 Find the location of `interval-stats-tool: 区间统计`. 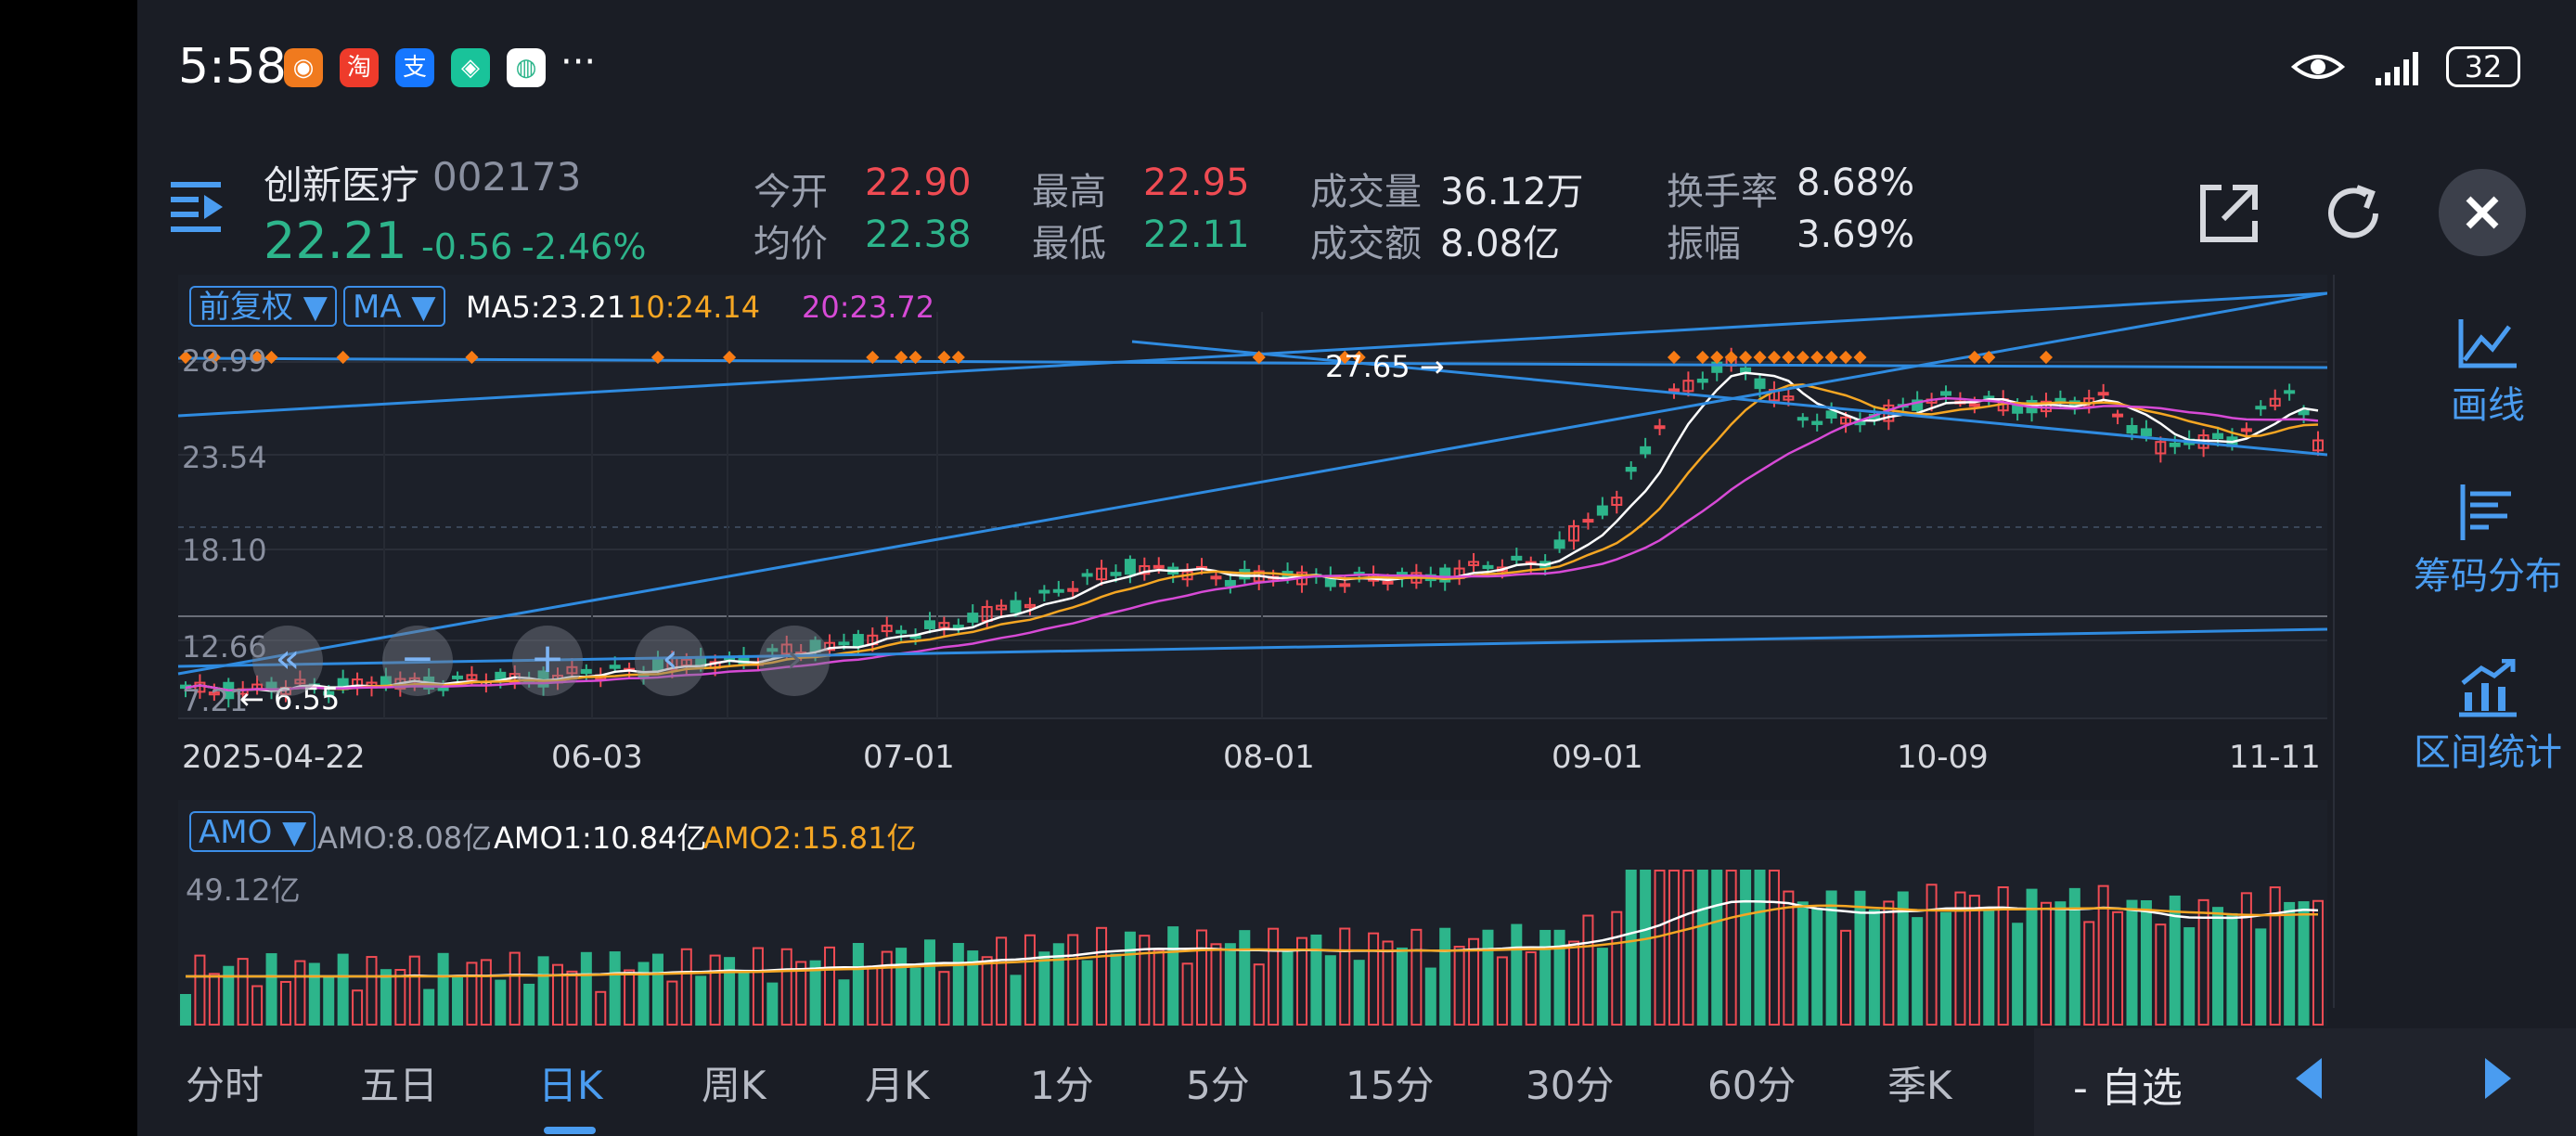

interval-stats-tool: 区间统计 is located at coordinates (2488, 717).